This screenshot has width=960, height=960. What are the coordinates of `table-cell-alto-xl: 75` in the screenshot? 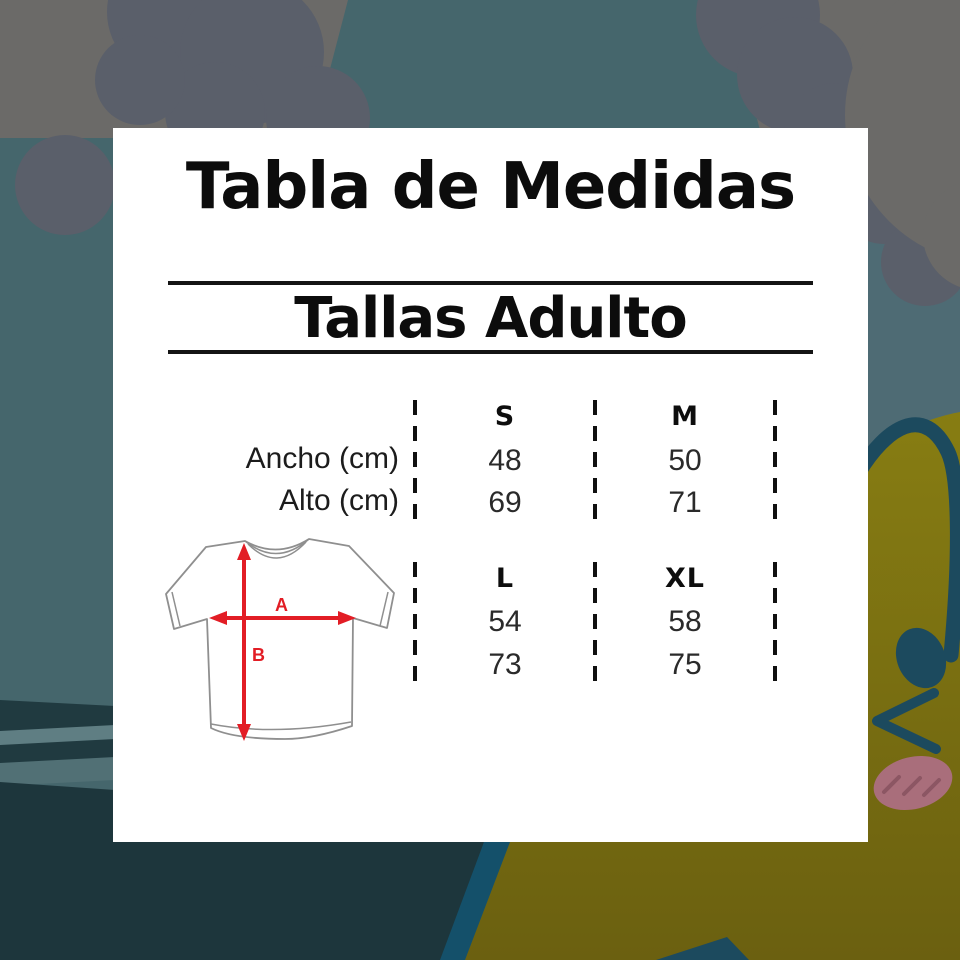 It's located at (685, 664).